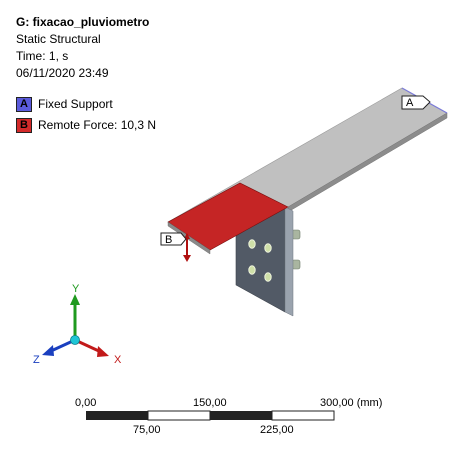 This screenshot has height=449, width=473. I want to click on callout-a-box, so click(416, 102).